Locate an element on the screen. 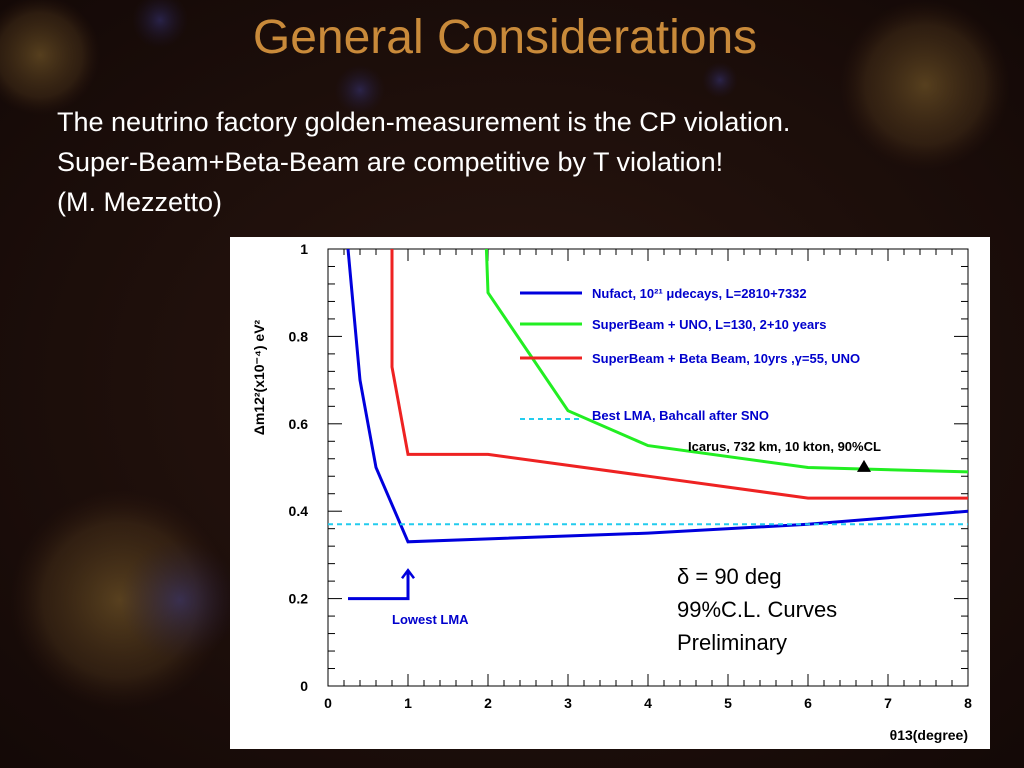 This screenshot has height=768, width=1024. y-axis-label: Δm12²(x10⁻⁴) eV² is located at coordinates (259, 377).